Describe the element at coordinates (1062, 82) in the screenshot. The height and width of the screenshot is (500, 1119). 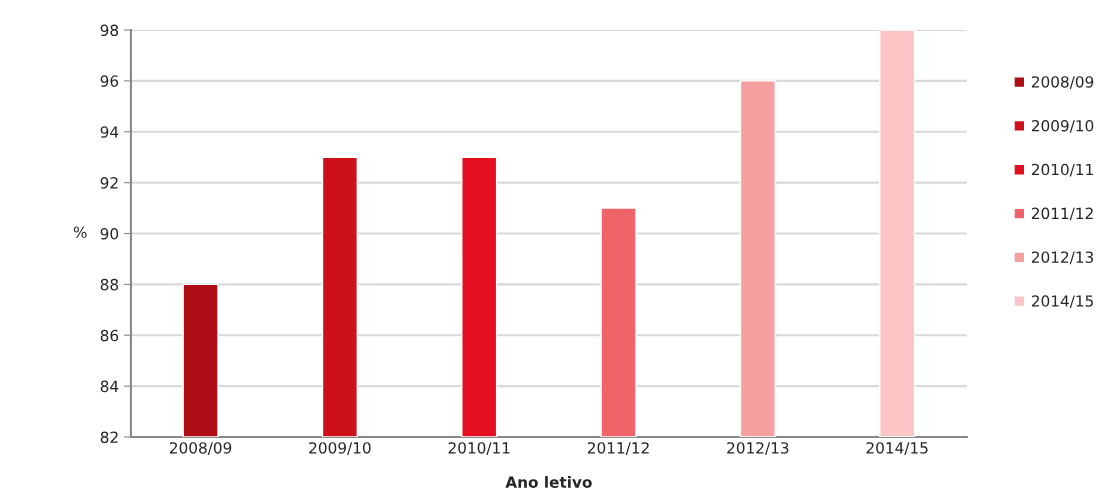
I see `legend-label: 2008/09` at that location.